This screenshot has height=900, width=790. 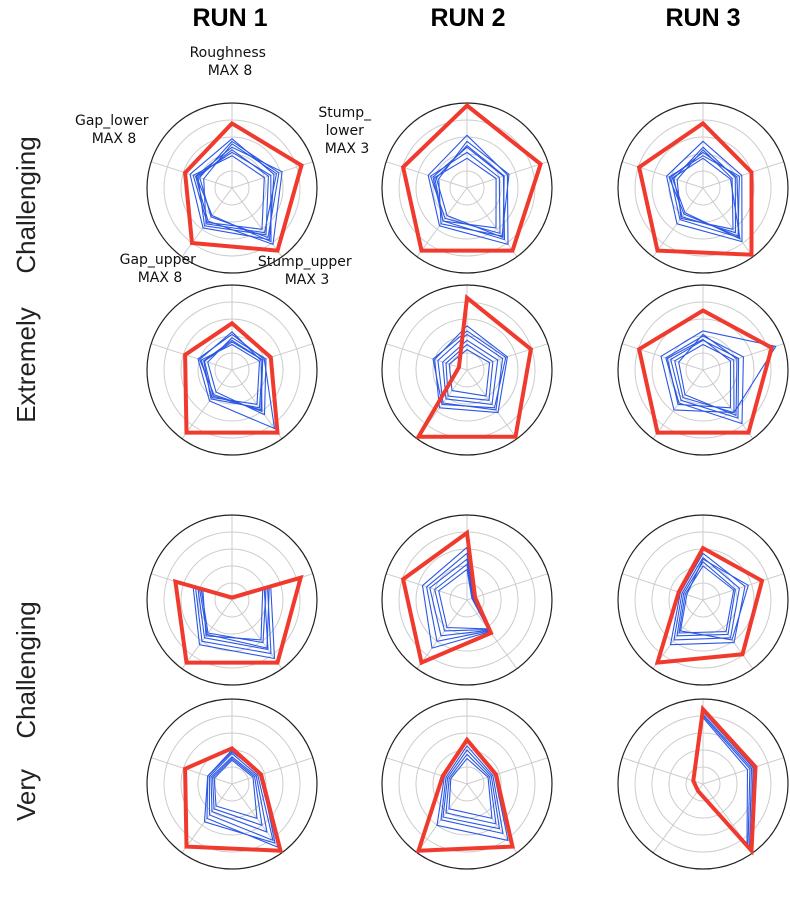 What do you see at coordinates (26, 204) in the screenshot?
I see `group-title-extremely-challenging: Challenging` at bounding box center [26, 204].